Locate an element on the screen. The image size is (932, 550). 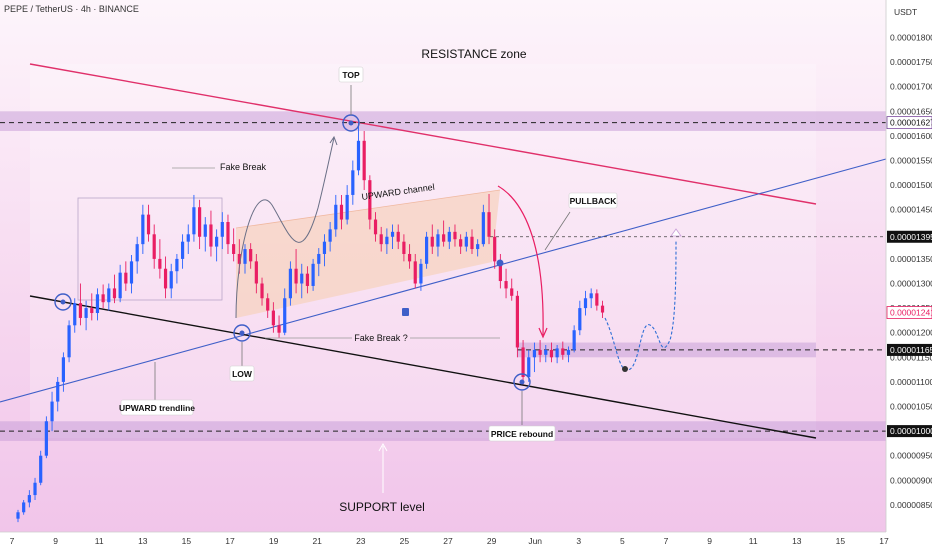
price-tick-label: 0.00001200 is located at coordinates (911, 333).